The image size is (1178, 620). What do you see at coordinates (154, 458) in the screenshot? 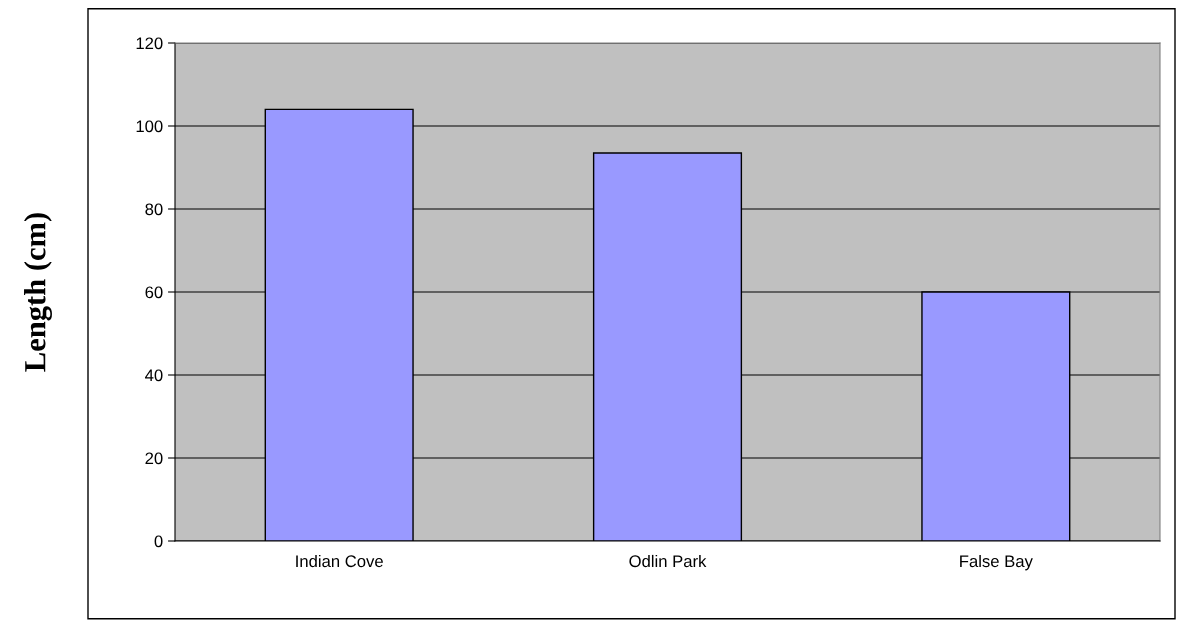
I see `y-tick-label: 20` at bounding box center [154, 458].